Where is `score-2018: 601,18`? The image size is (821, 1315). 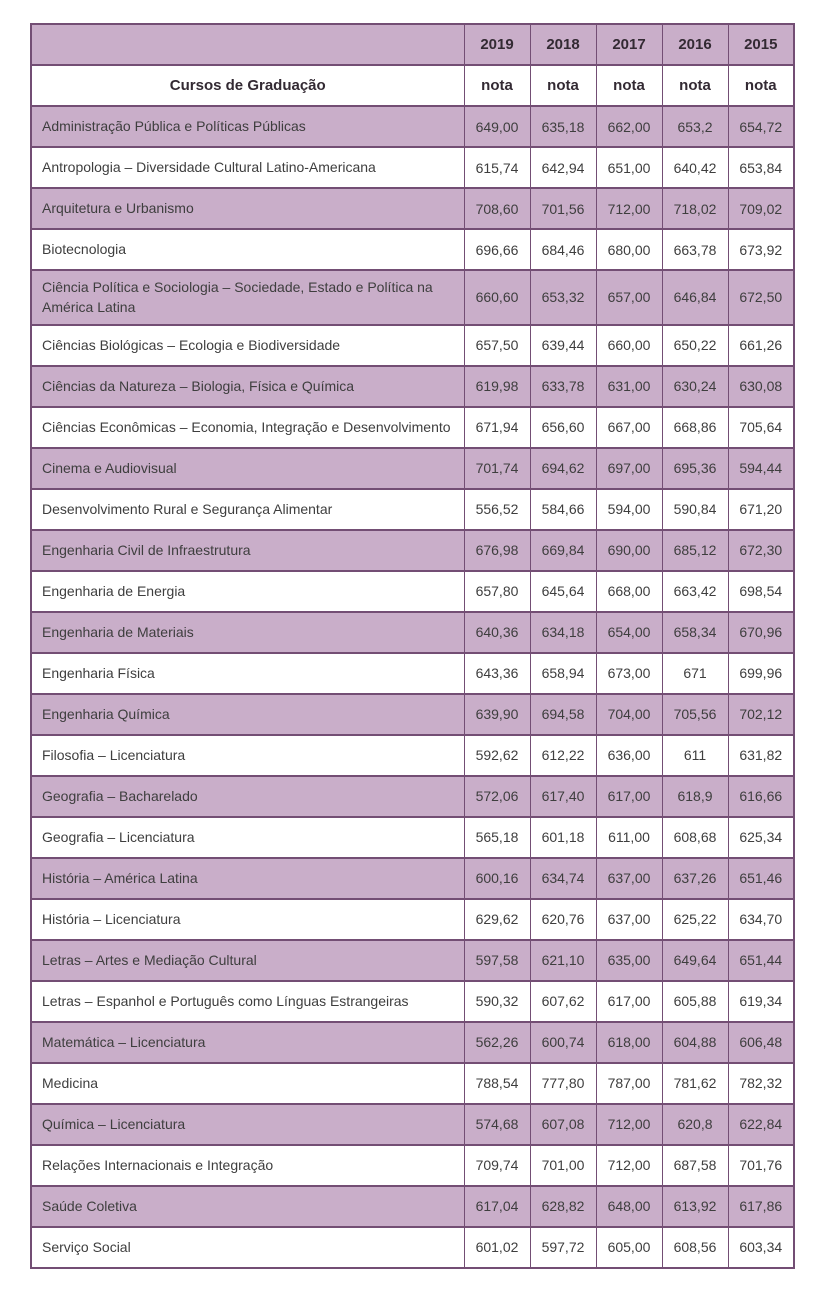
score-2018: 601,18 is located at coordinates (563, 837).